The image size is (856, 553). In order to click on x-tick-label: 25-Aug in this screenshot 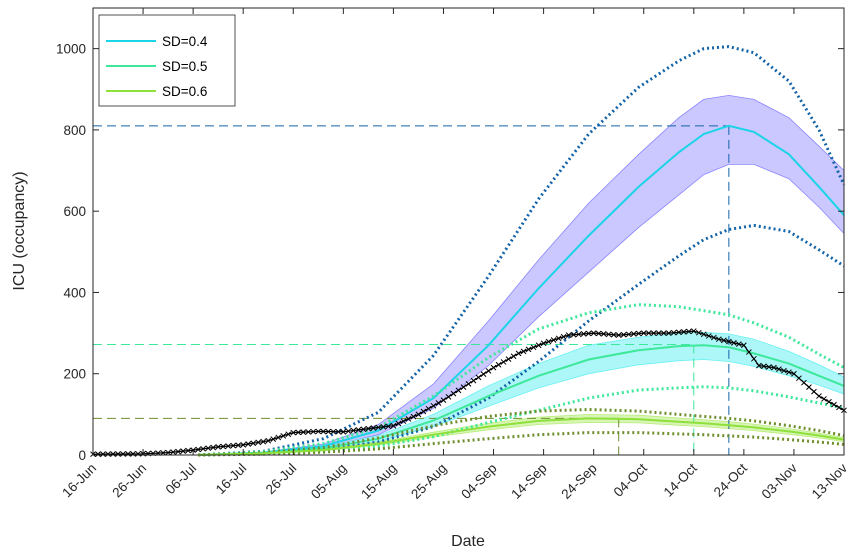, I will do `click(428, 481)`.